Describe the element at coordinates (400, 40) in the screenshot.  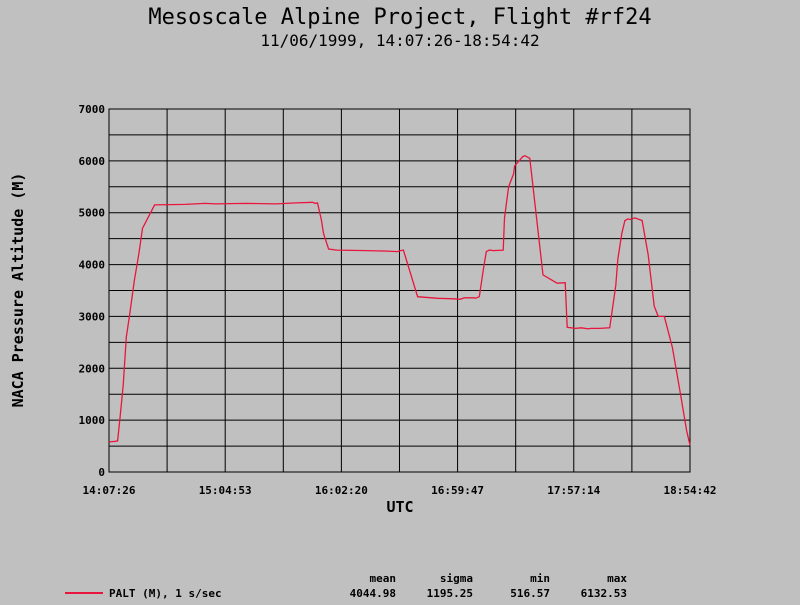
I see `chart-subtitle: 11/06/1999, 14:07:26-18:54:42` at that location.